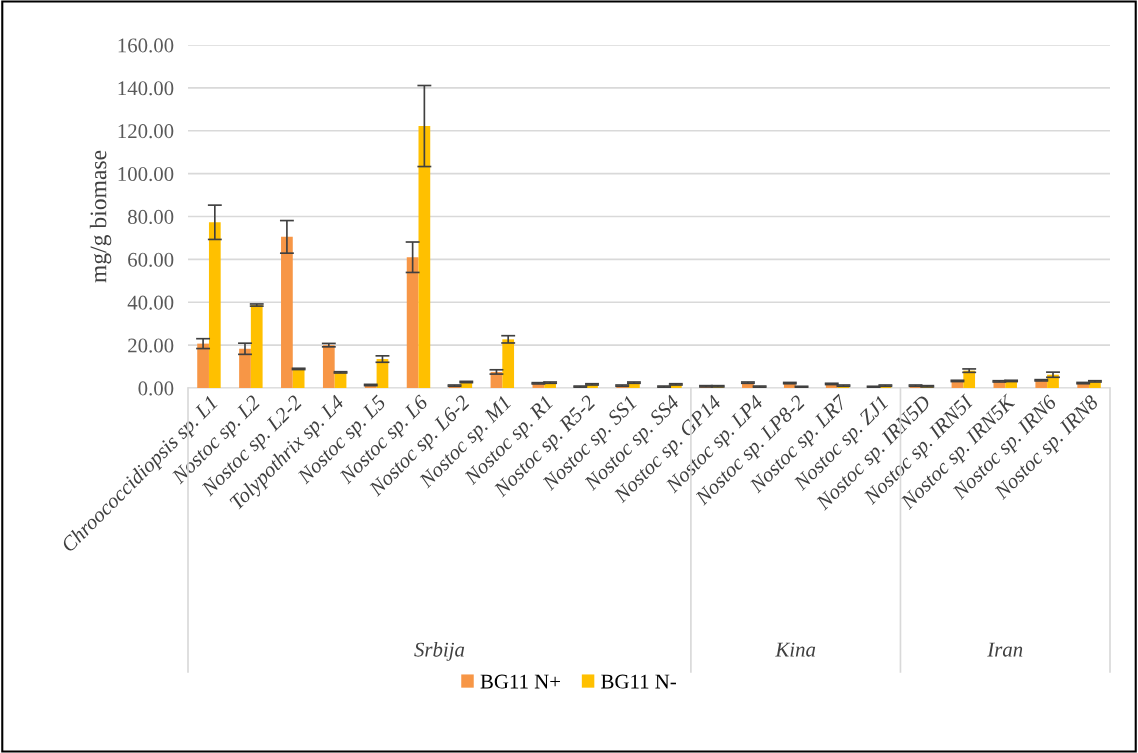  I want to click on y-tick-label: 0.00, so click(156, 388).